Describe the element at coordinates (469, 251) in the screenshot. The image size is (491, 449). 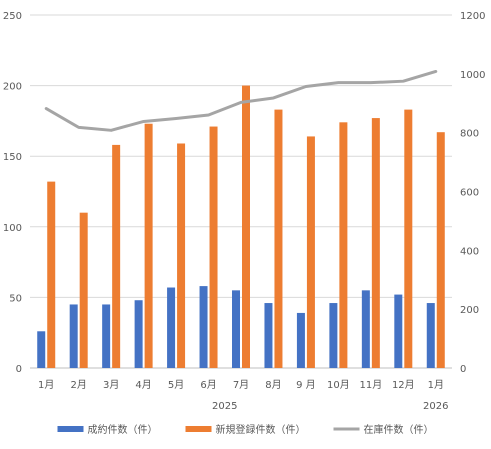
I see `right-axis-tick-label: 400` at that location.